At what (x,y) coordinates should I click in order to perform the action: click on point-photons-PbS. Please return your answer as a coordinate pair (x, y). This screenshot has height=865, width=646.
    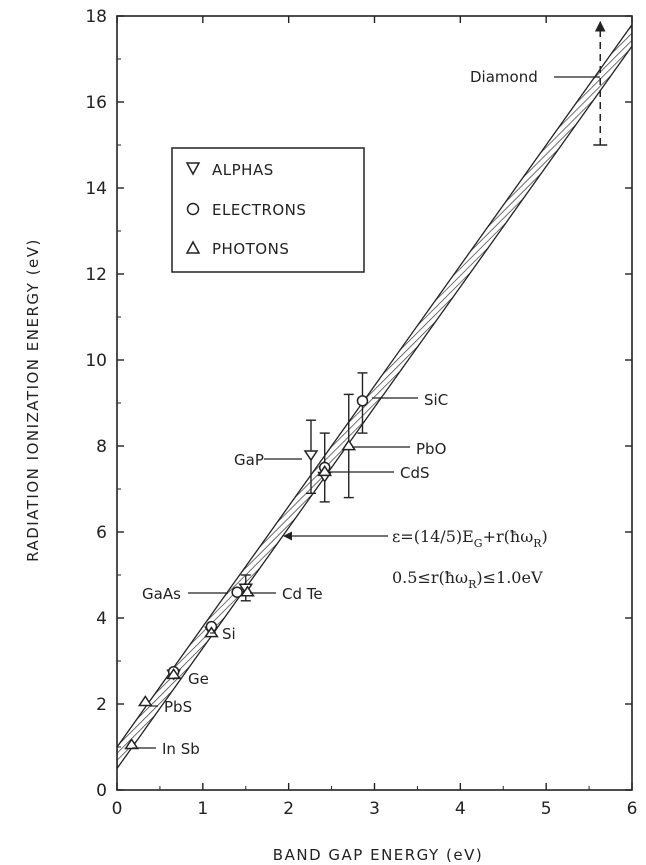
    Looking at the image, I should click on (145, 701).